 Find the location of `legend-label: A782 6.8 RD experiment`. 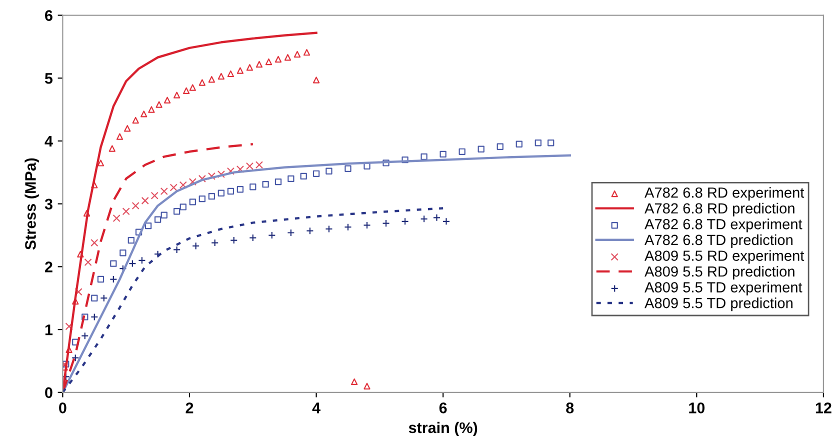

legend-label: A782 6.8 RD experiment is located at coordinates (724, 194).